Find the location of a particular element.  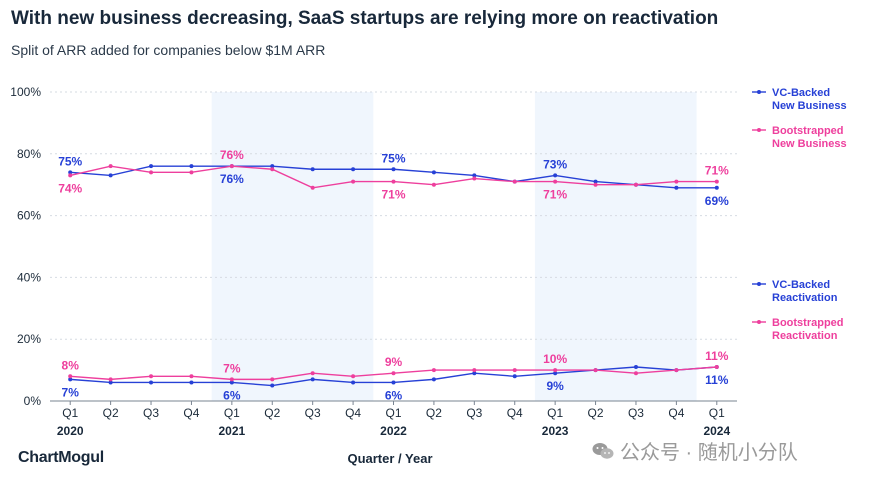

wechat-icon is located at coordinates (603, 450).